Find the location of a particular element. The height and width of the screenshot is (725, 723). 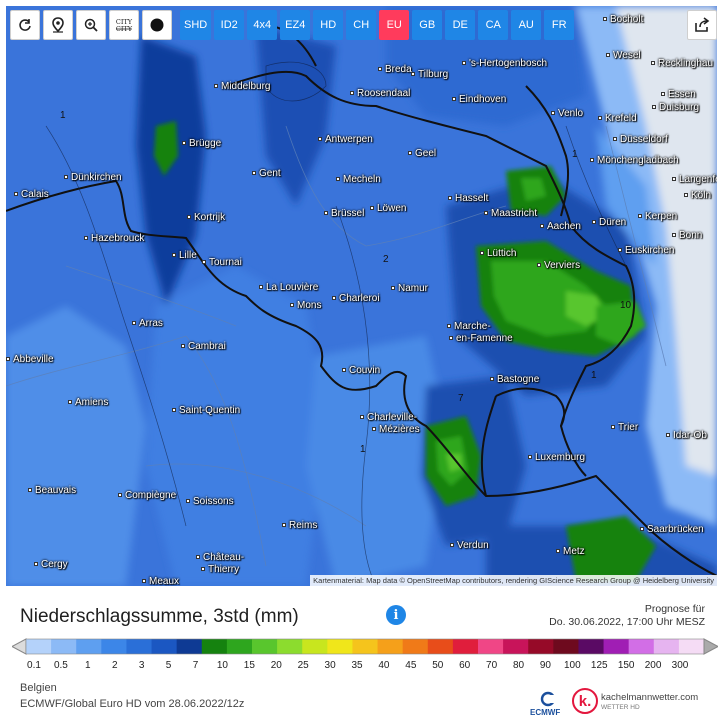

city-label: Hazebrouck is located at coordinates (114, 238).